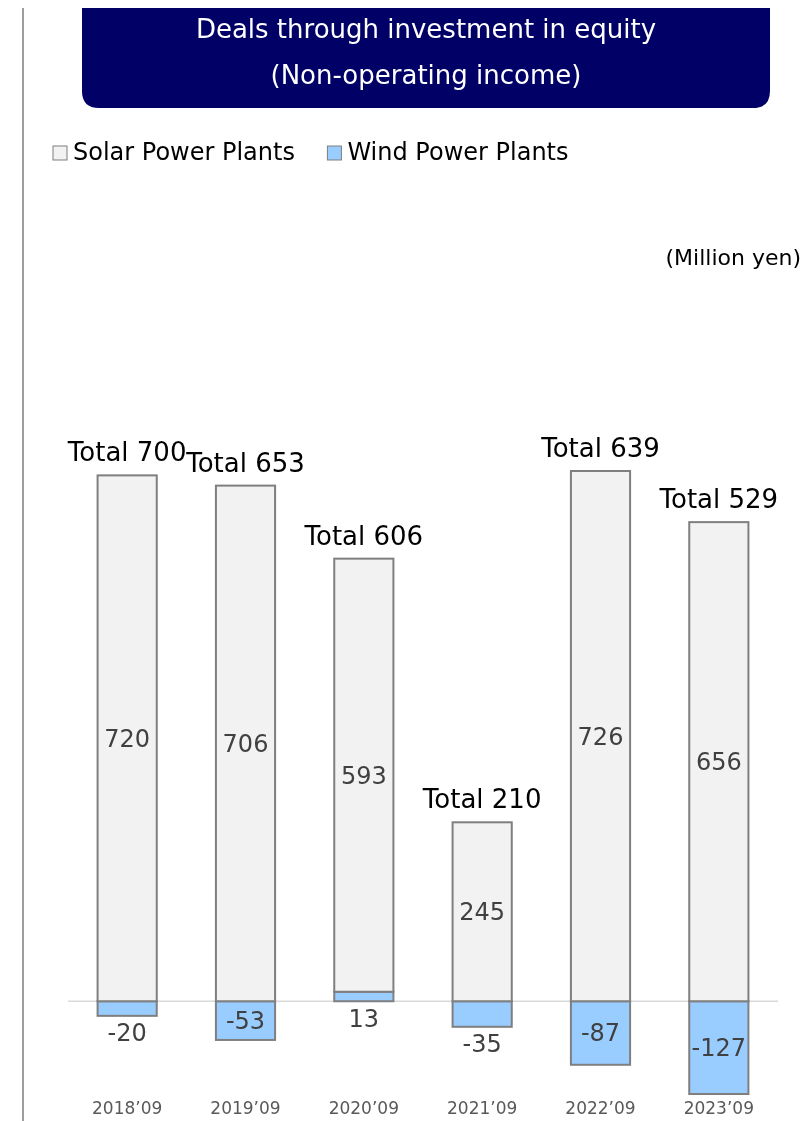 The image size is (808, 1121). What do you see at coordinates (482, 912) in the screenshot?
I see `data-label: 245` at bounding box center [482, 912].